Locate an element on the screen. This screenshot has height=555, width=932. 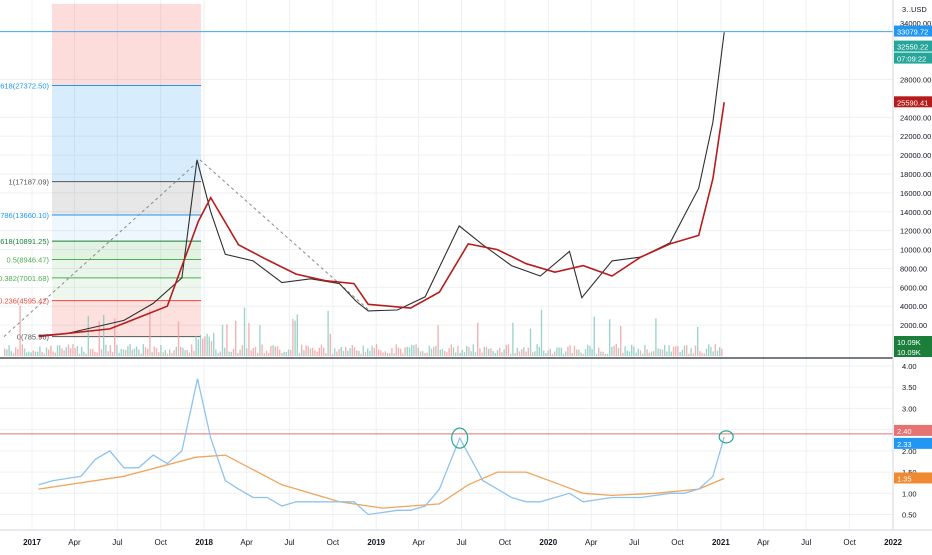
fib-level-label: 0(785.96) is located at coordinates (33, 337).